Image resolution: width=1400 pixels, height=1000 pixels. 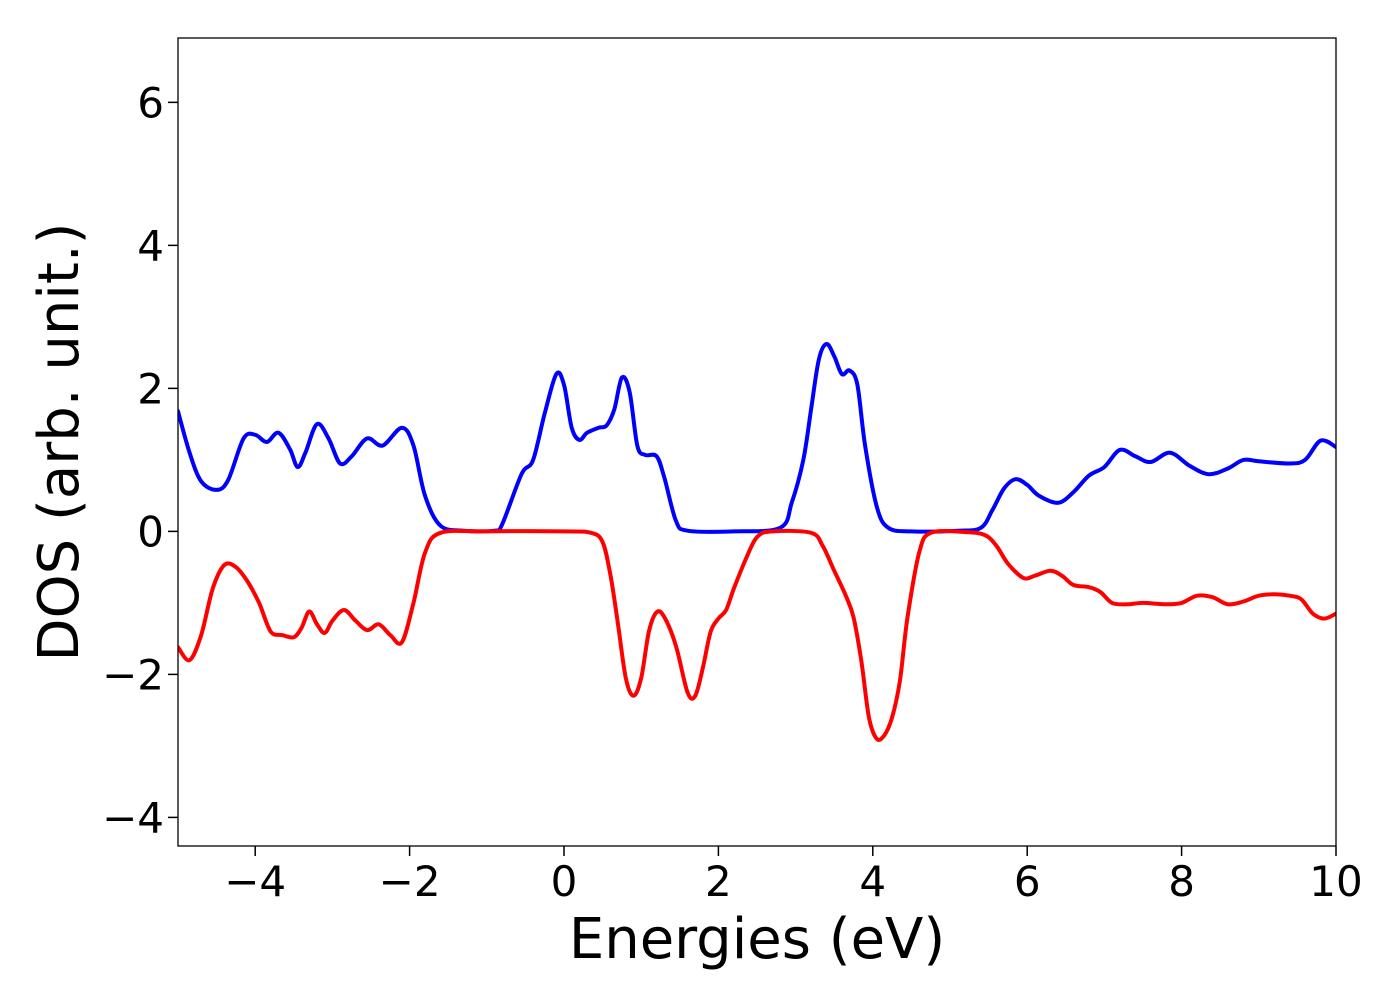 I want to click on x-tick-label: −2, so click(x=410, y=881).